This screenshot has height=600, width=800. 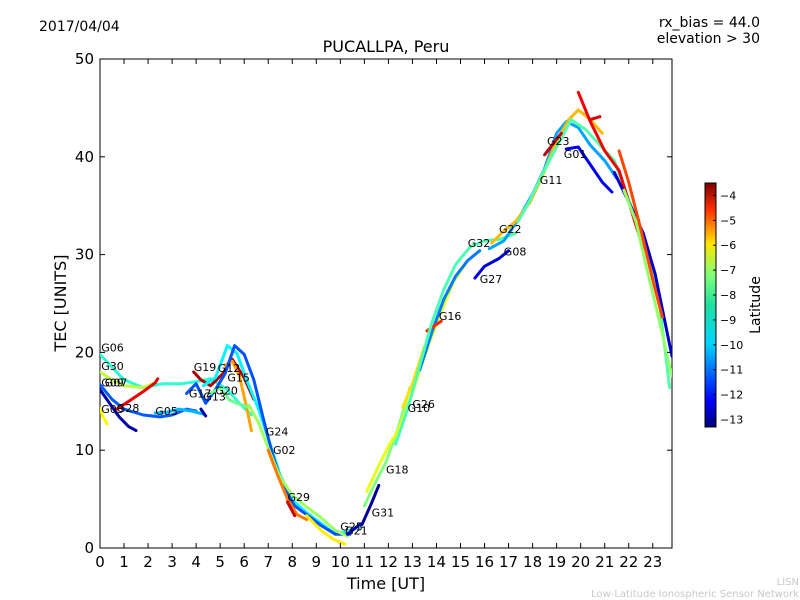 What do you see at coordinates (731, 420) in the screenshot?
I see `colorbar-tick-label: −13` at bounding box center [731, 420].